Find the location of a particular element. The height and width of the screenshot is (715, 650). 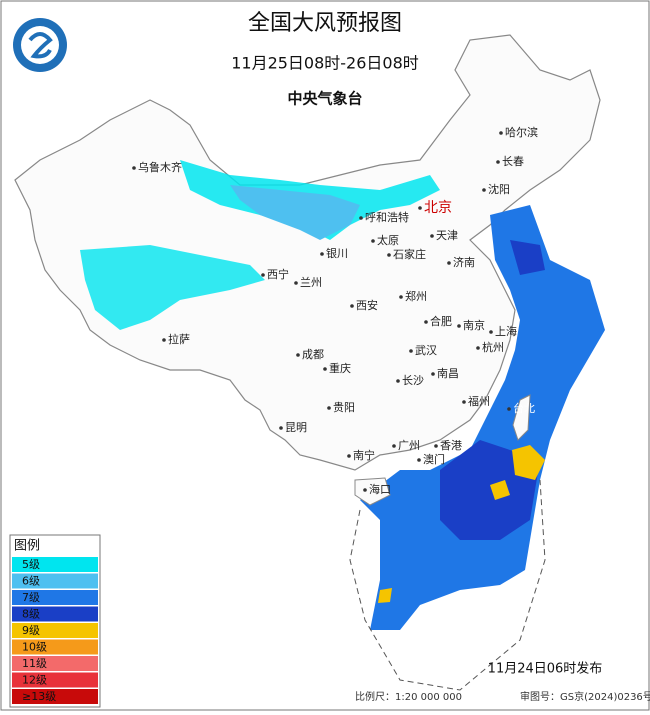

city-label: 南昌 is located at coordinates (448, 373).